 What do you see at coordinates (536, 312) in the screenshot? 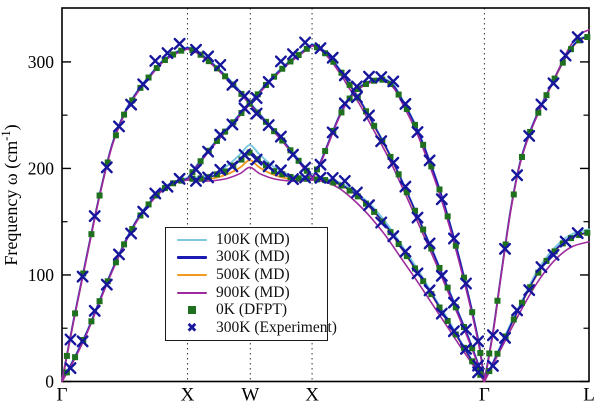
I see `curve-md900-ta-gl` at bounding box center [536, 312].